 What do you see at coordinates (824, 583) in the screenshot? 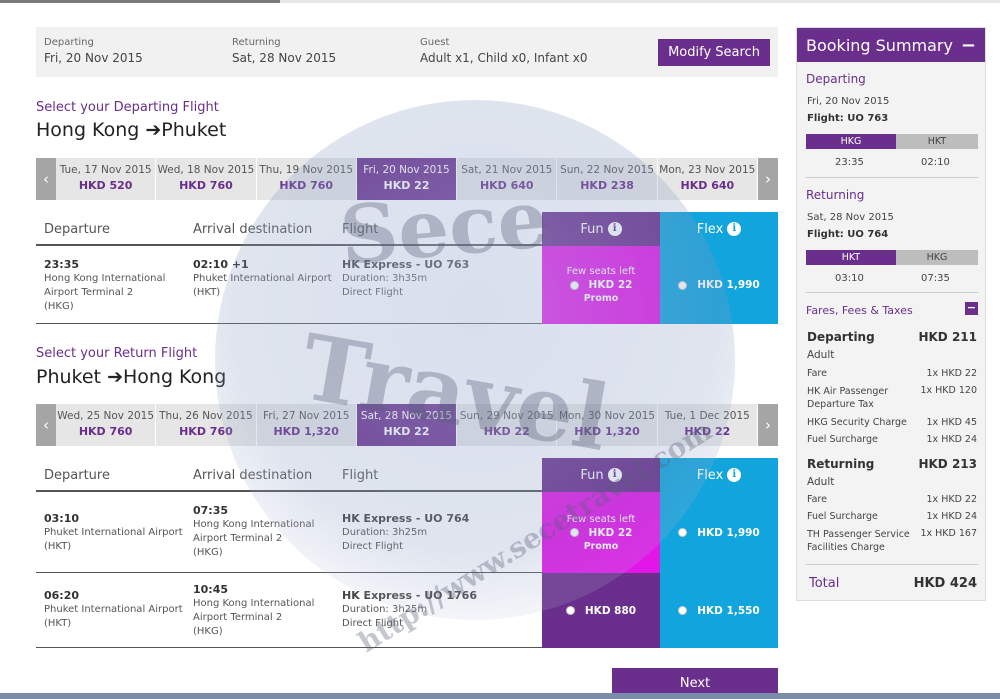
I see `total-label: Total` at bounding box center [824, 583].